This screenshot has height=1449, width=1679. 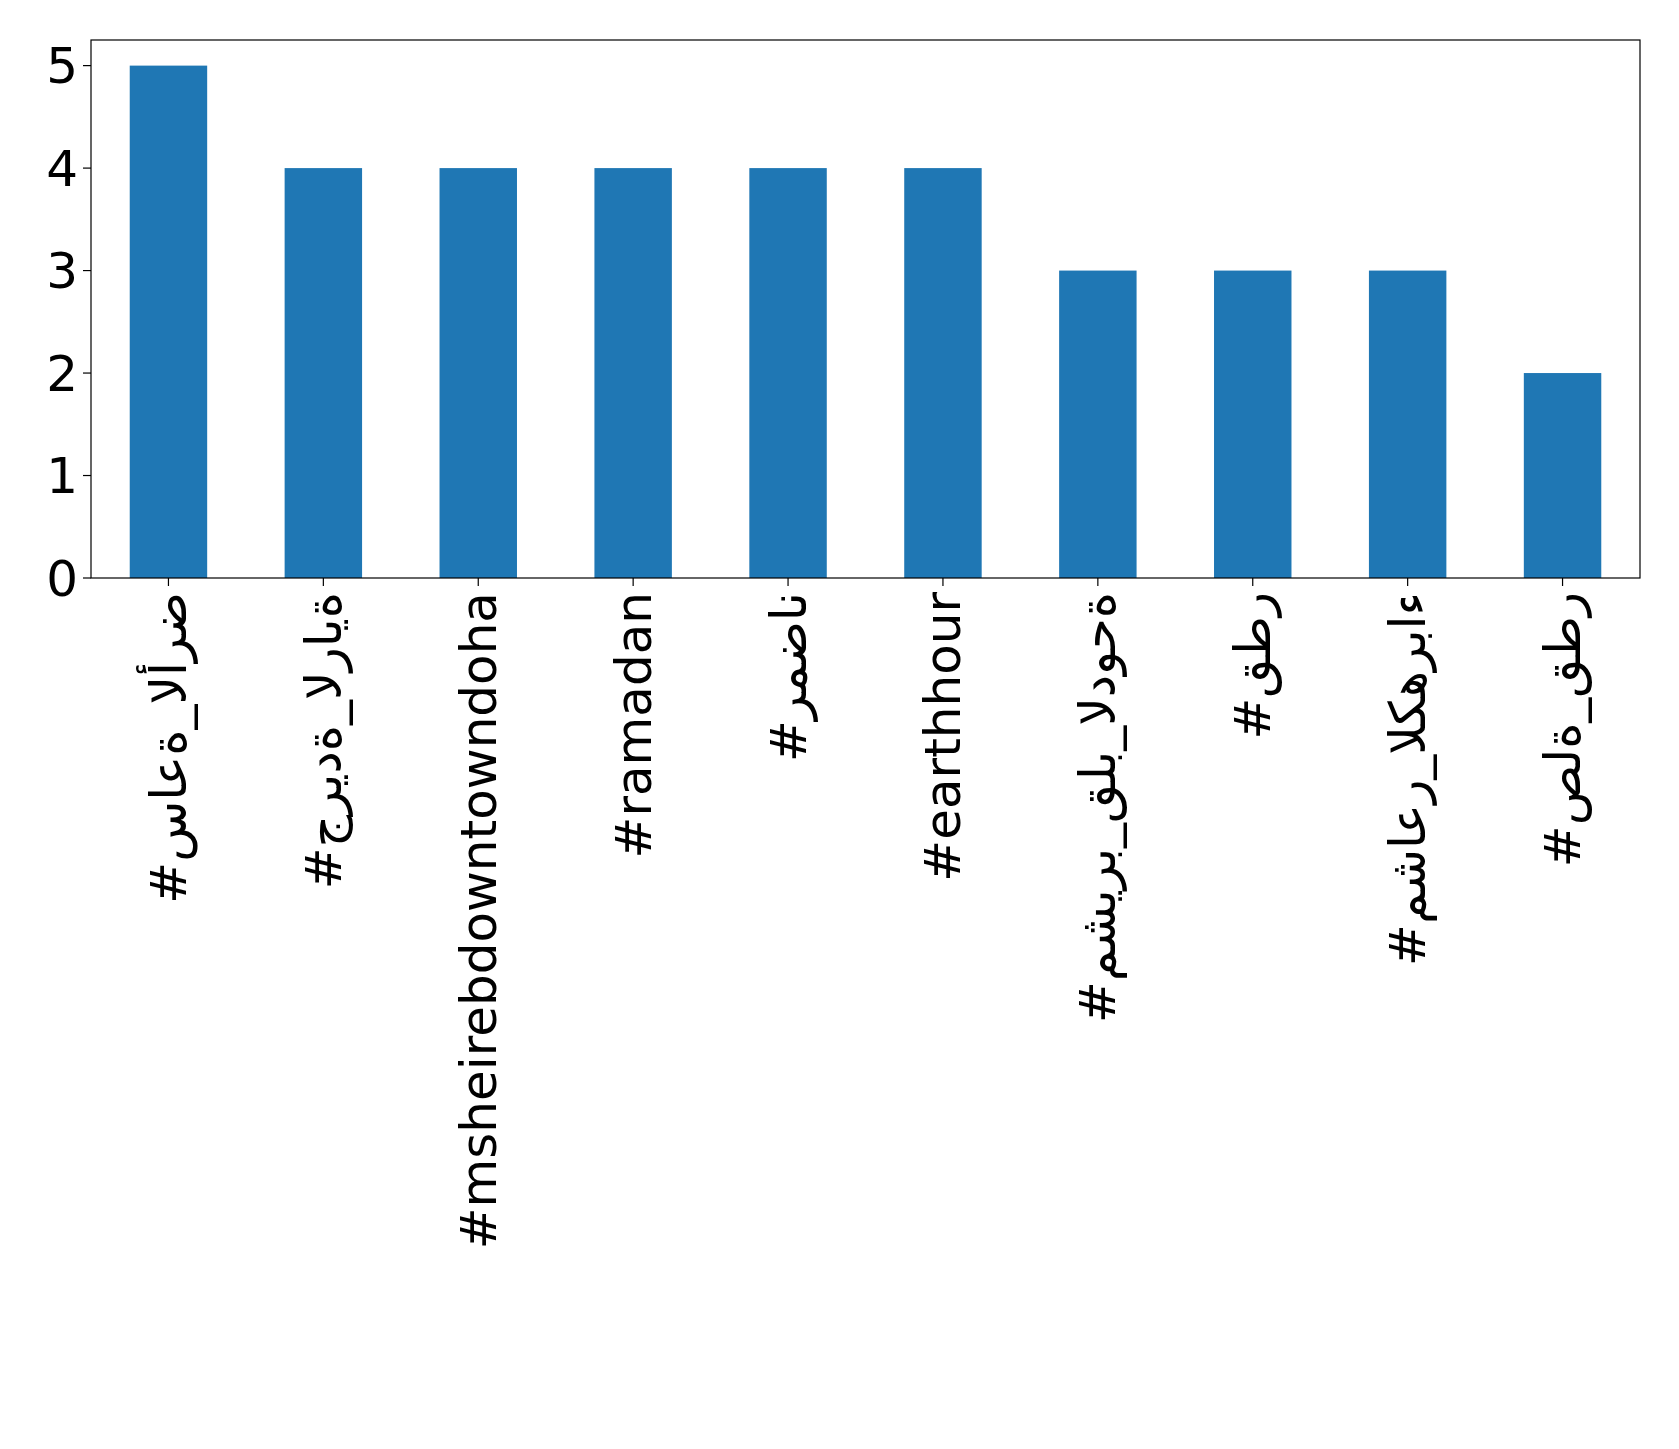 I want to click on x-tick-label: #earthhour, so click(x=943, y=736).